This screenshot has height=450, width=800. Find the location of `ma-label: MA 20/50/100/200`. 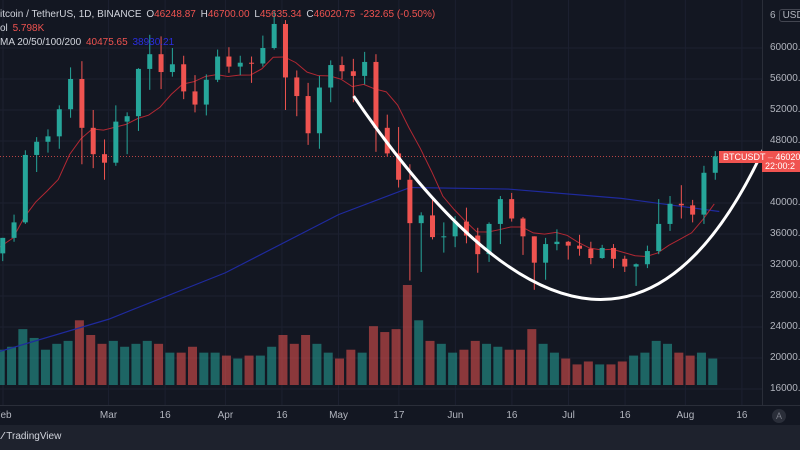

ma-label: MA 20/50/100/200 is located at coordinates (41, 42).